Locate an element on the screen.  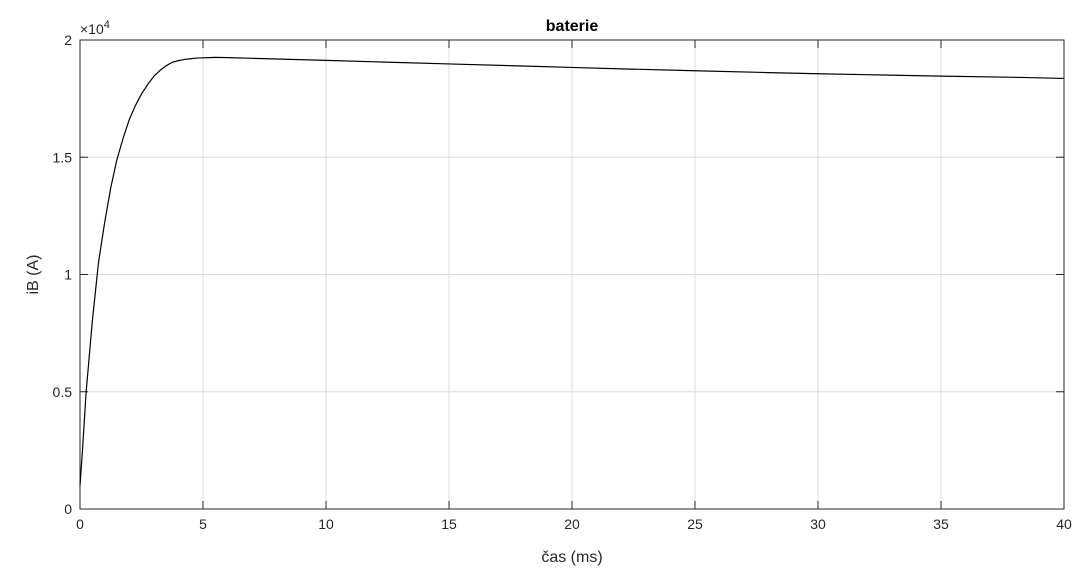
x-tick-label: 25 is located at coordinates (695, 524).